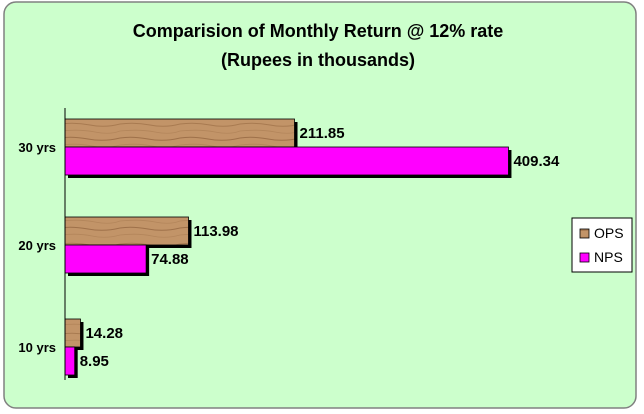 The height and width of the screenshot is (414, 644). Describe the element at coordinates (94, 361) in the screenshot. I see `data-label: 8.95` at that location.